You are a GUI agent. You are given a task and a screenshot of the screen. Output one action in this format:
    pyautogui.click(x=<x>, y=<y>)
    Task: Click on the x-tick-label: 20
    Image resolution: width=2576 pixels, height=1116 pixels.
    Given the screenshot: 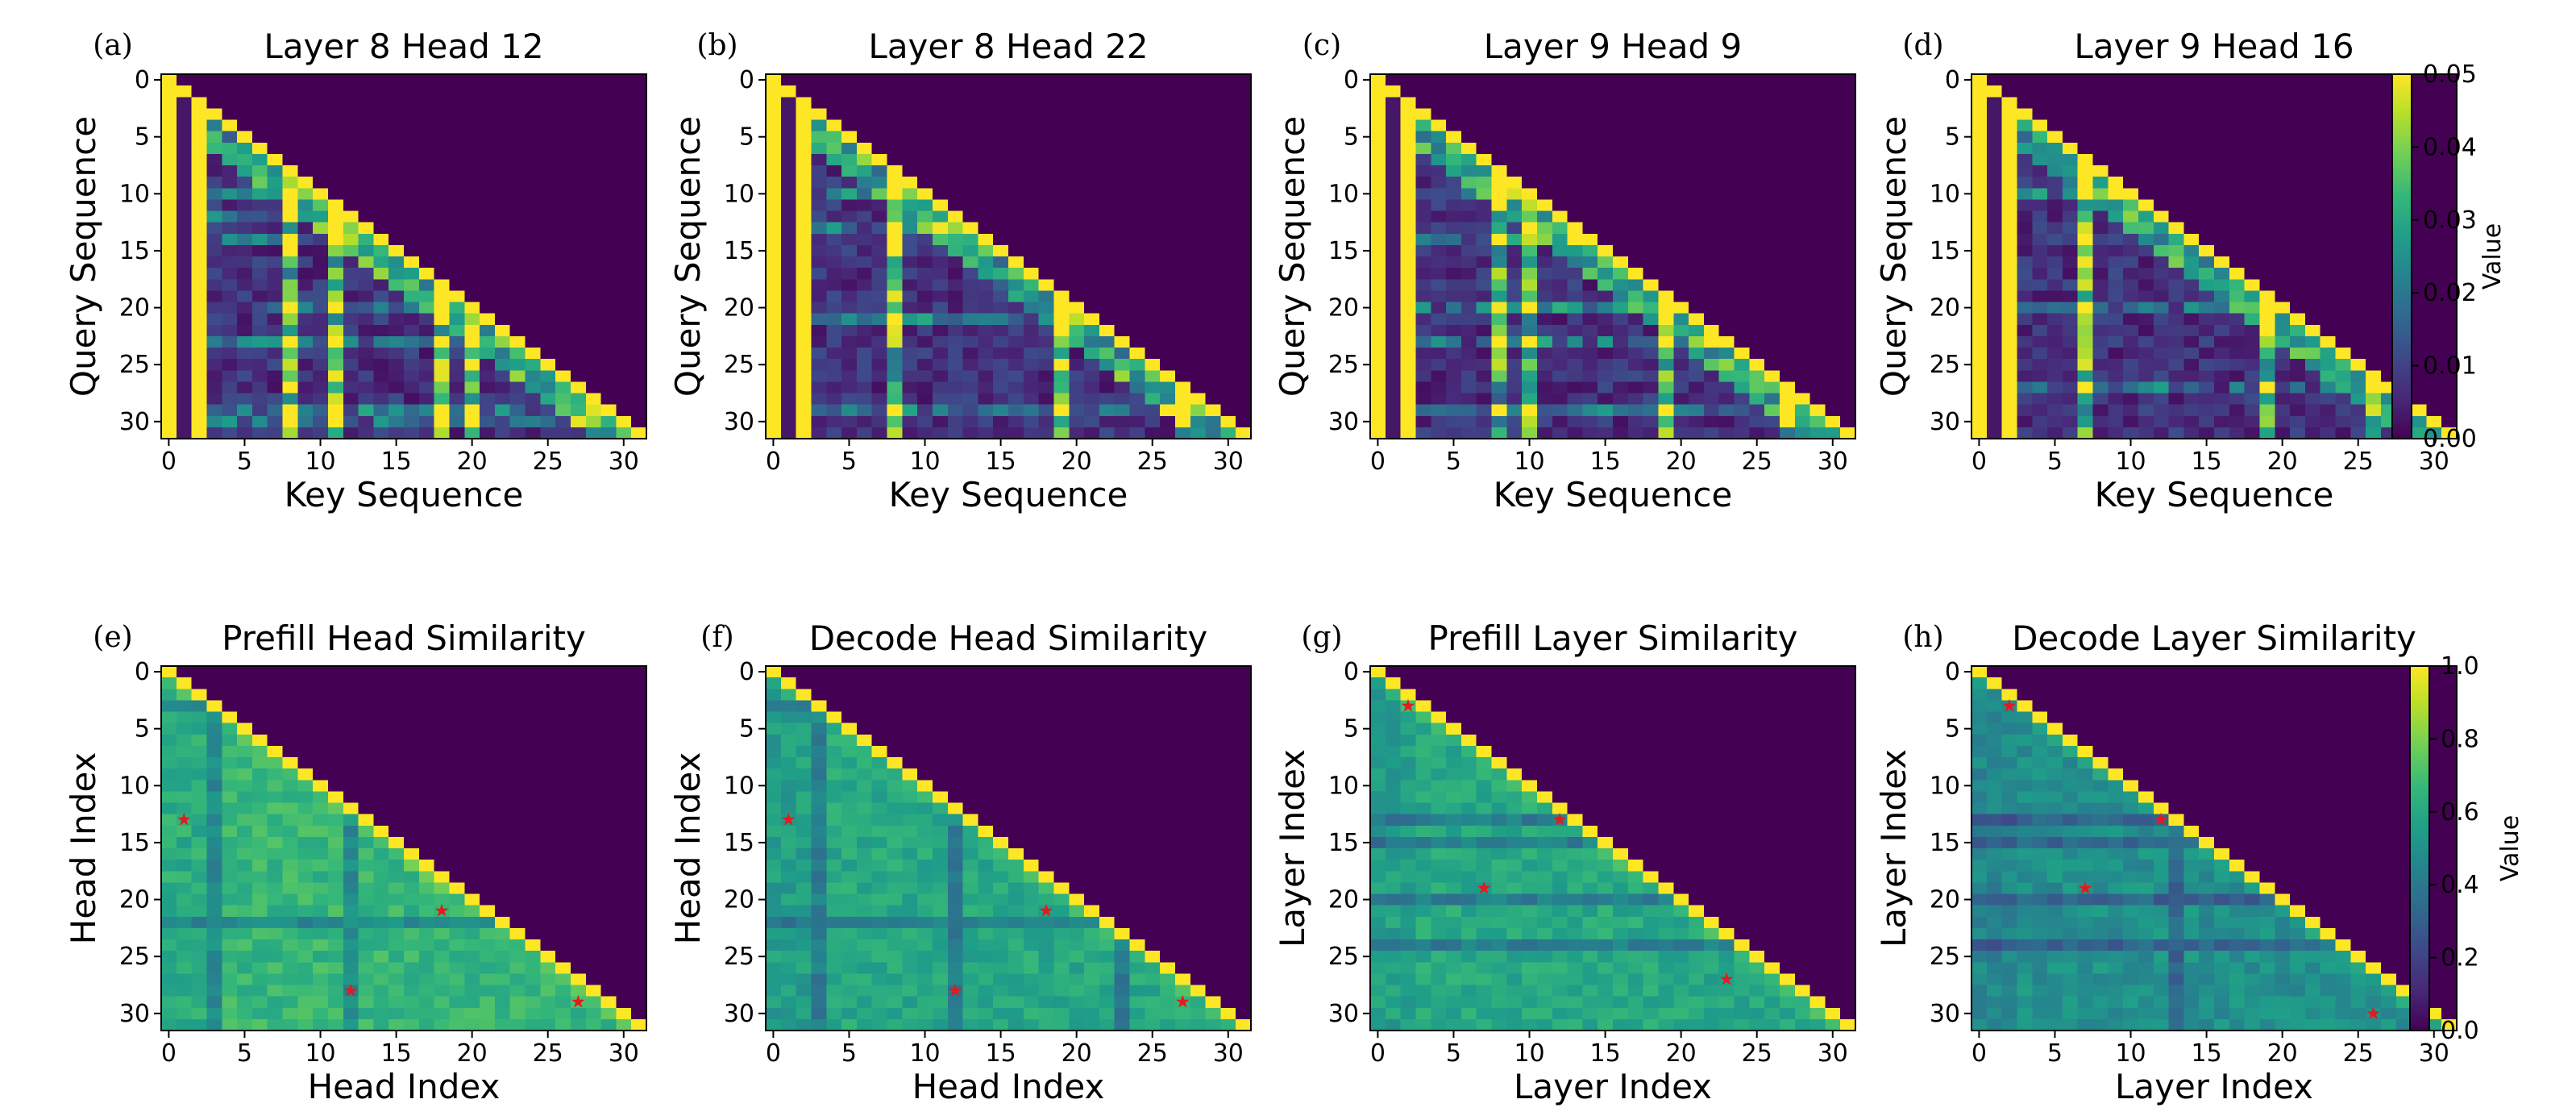 What is the action you would take?
    pyautogui.click(x=1077, y=462)
    